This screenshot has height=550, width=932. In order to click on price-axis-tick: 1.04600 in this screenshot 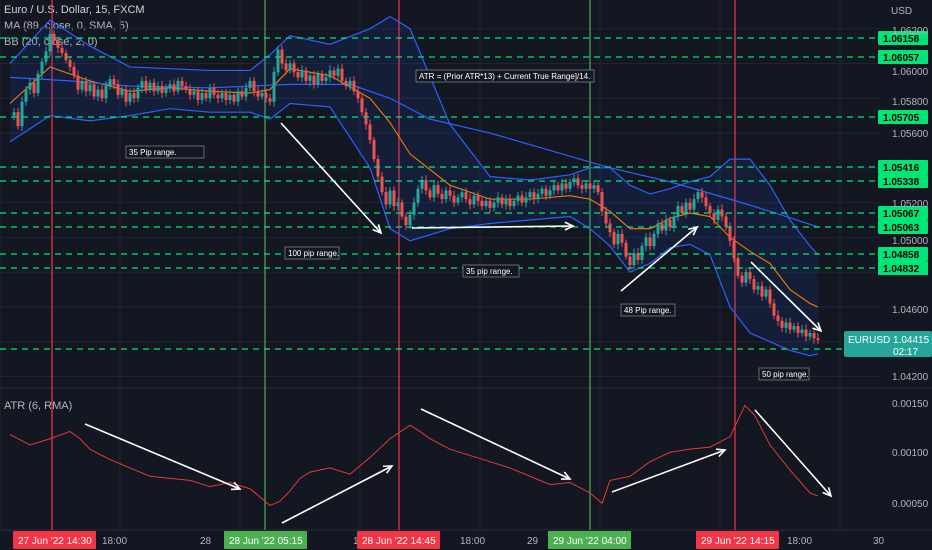, I will do `click(910, 310)`.